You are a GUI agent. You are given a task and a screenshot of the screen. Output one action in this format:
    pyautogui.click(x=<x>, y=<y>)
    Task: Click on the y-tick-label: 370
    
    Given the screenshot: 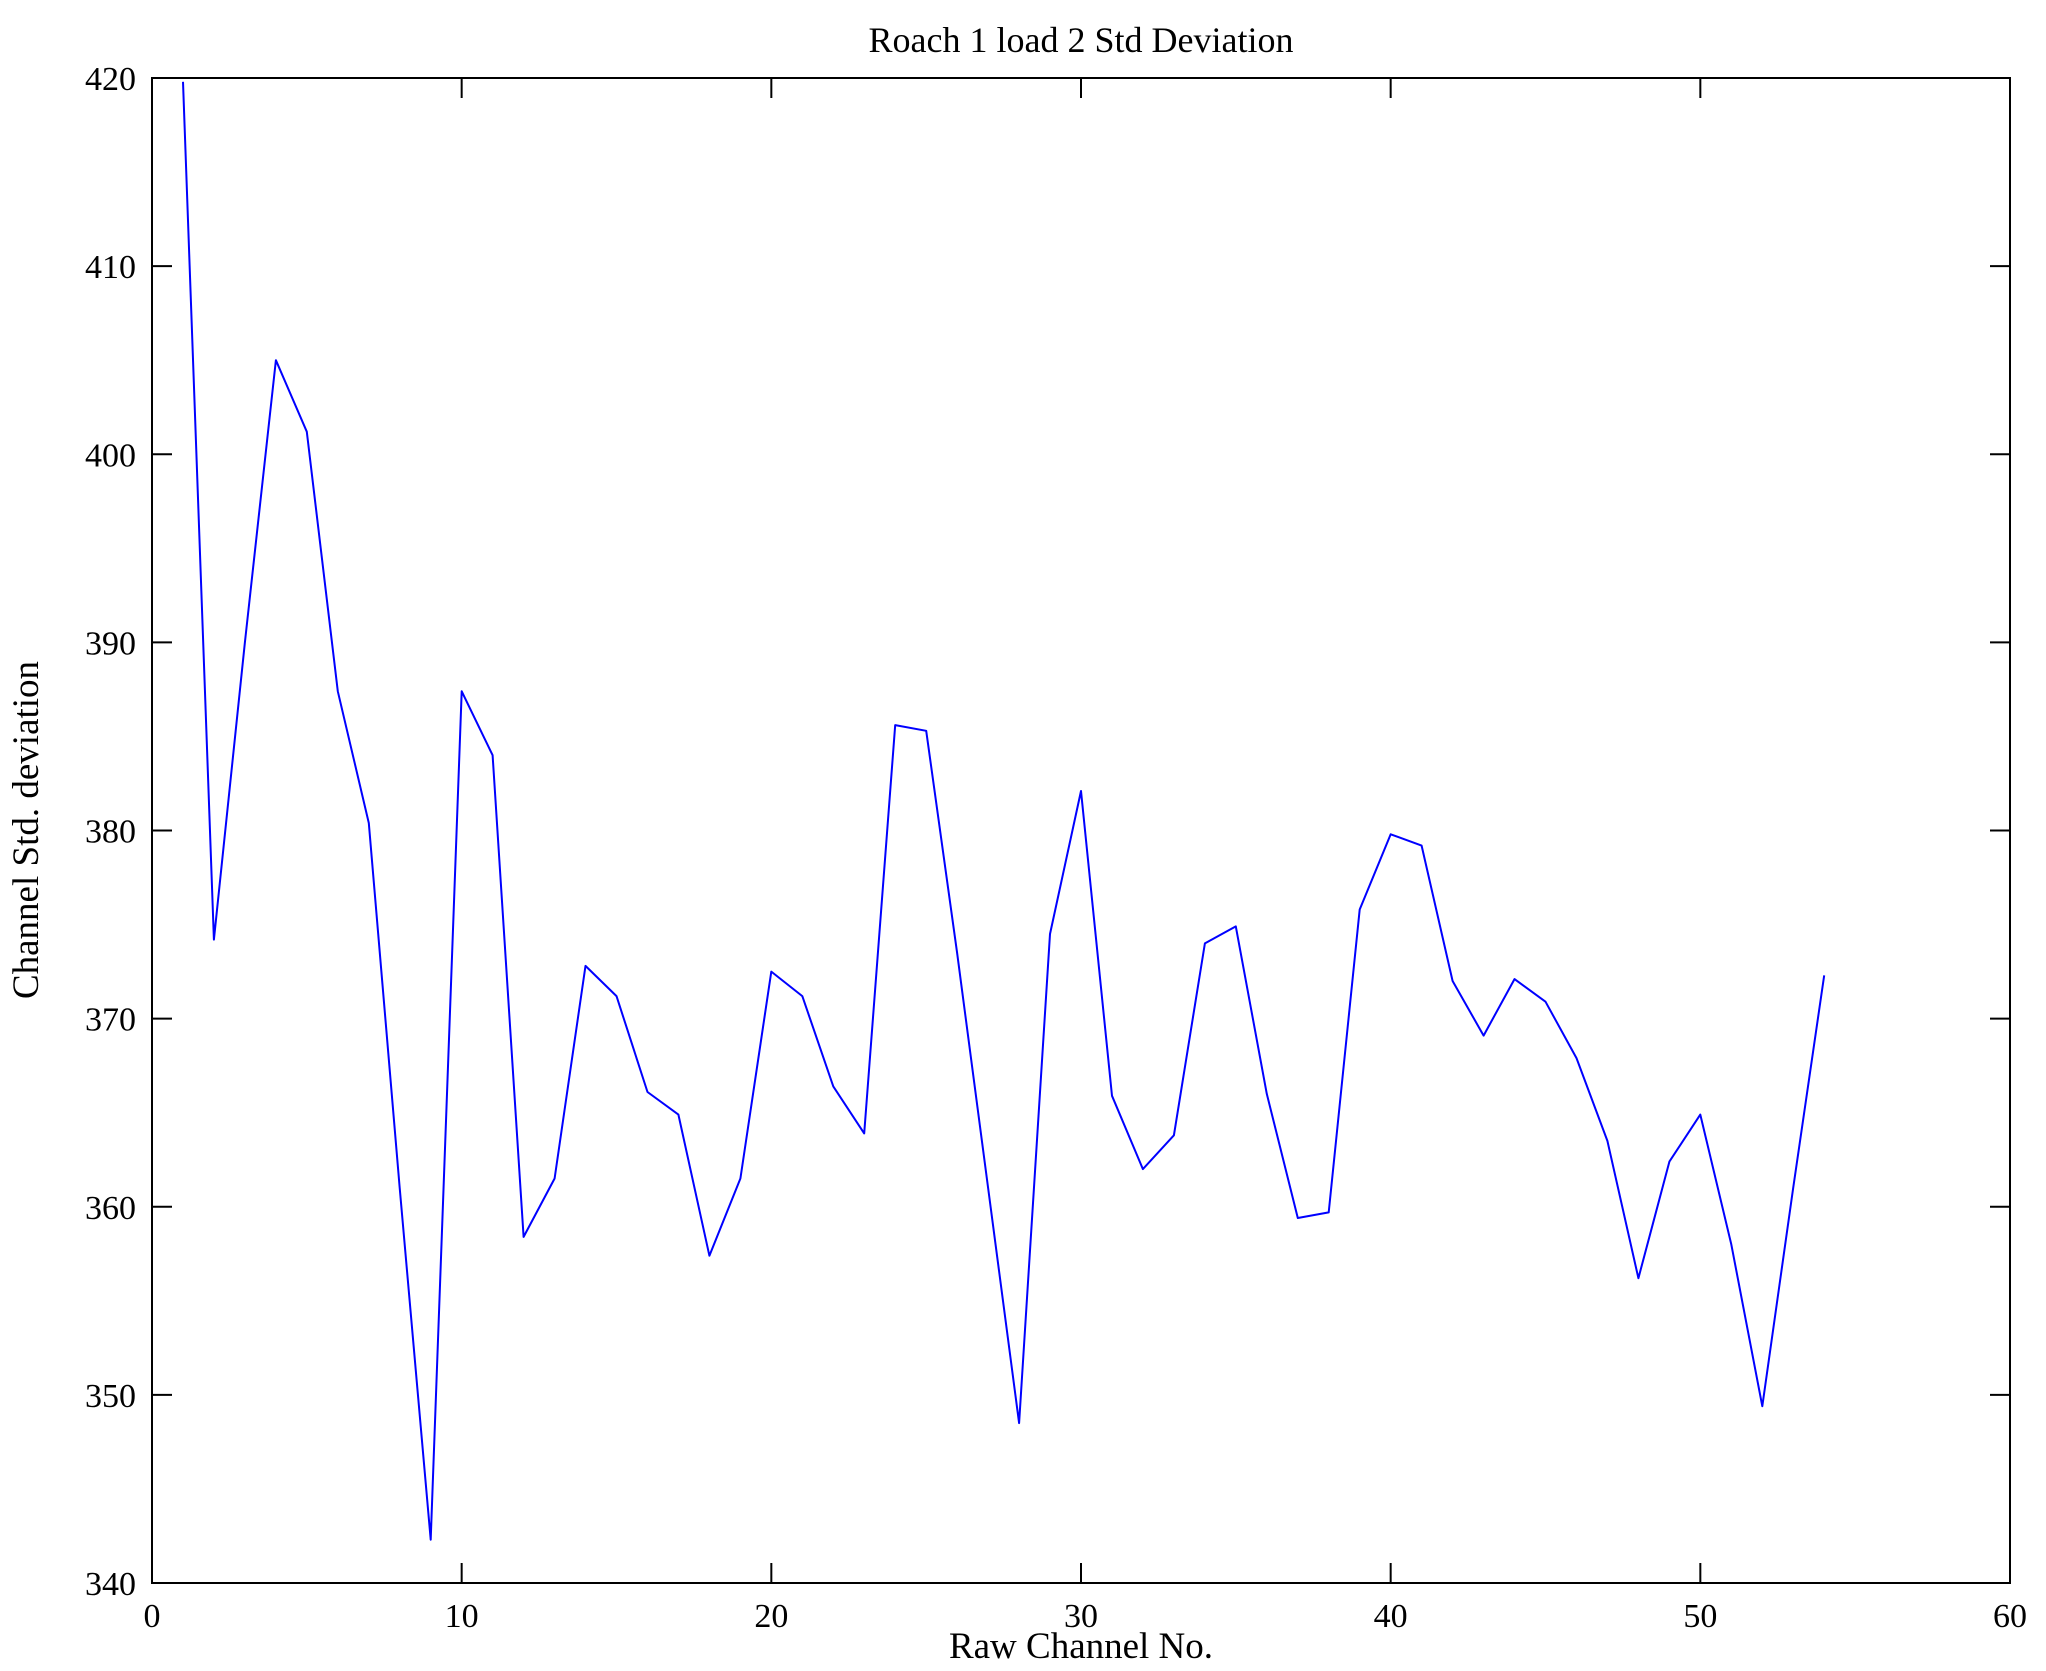 What is the action you would take?
    pyautogui.click(x=110, y=1020)
    